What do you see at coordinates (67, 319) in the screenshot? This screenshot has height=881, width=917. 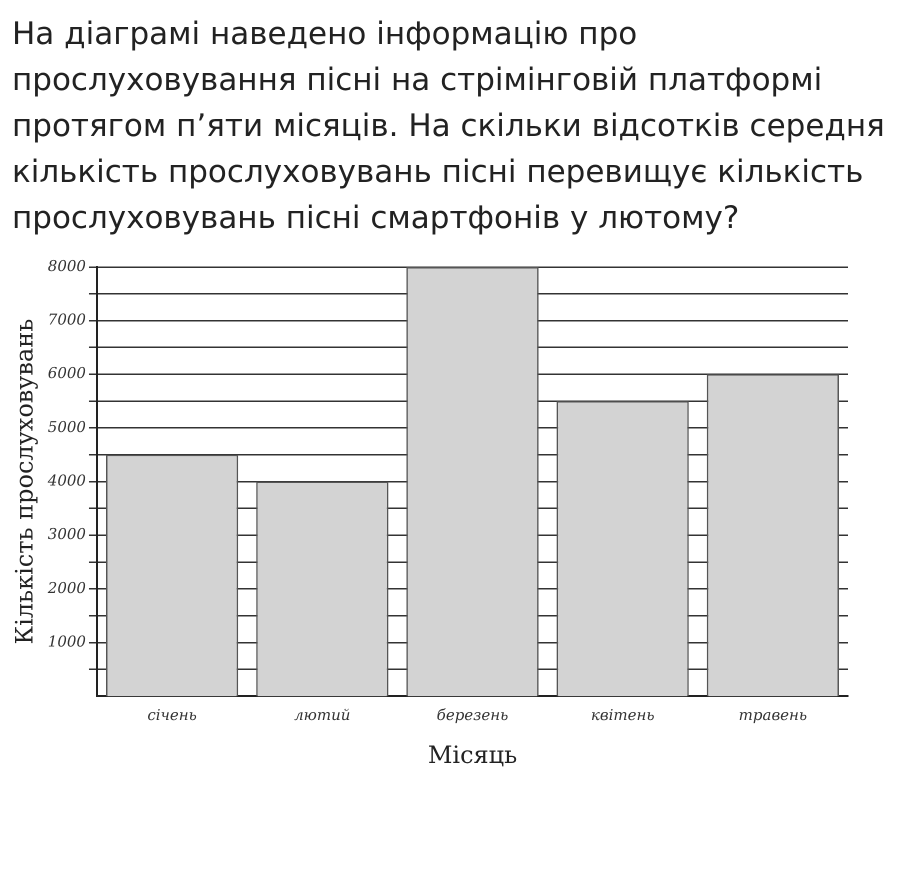 I see `y-tick-label: 7000` at bounding box center [67, 319].